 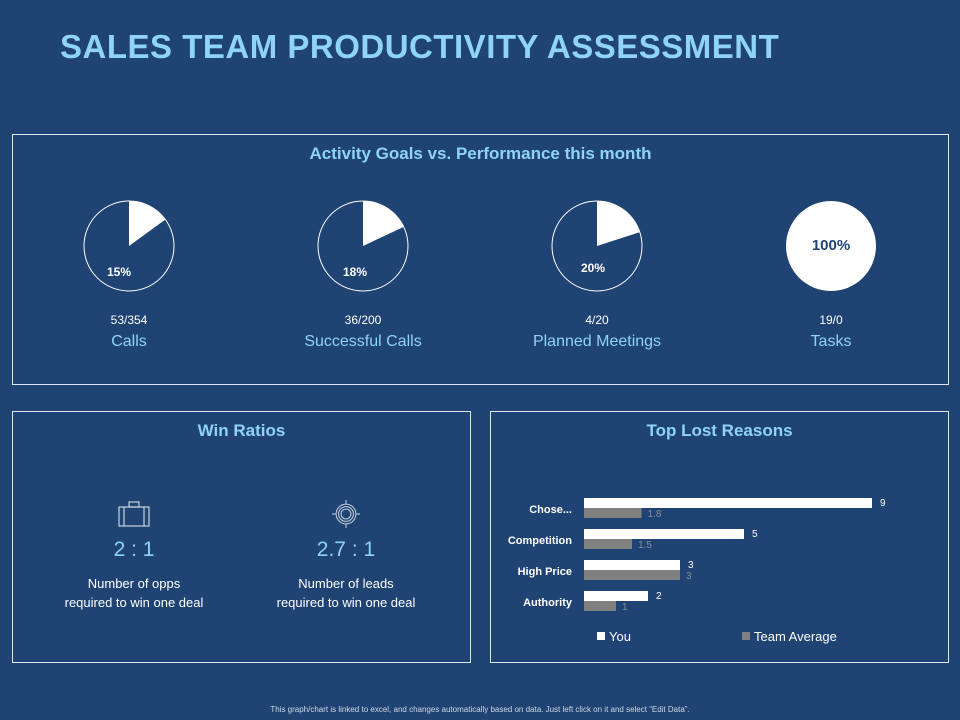 What do you see at coordinates (346, 583) in the screenshot?
I see `ratio-desc-line1: Number of leads` at bounding box center [346, 583].